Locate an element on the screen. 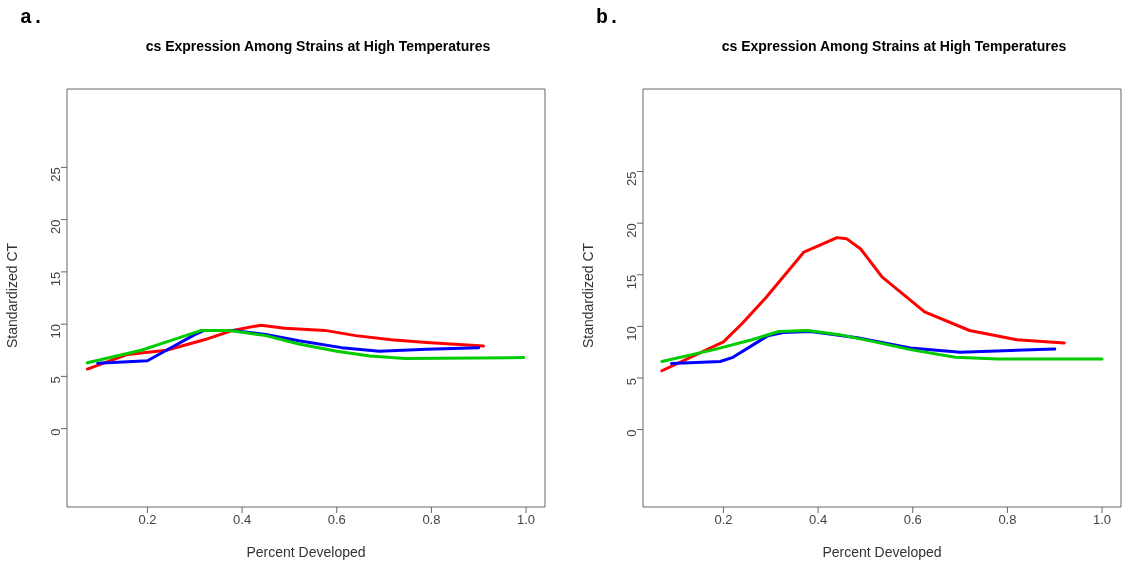 Image resolution: width=1132 pixels, height=565 pixels. text: a. is located at coordinates (32, 17).